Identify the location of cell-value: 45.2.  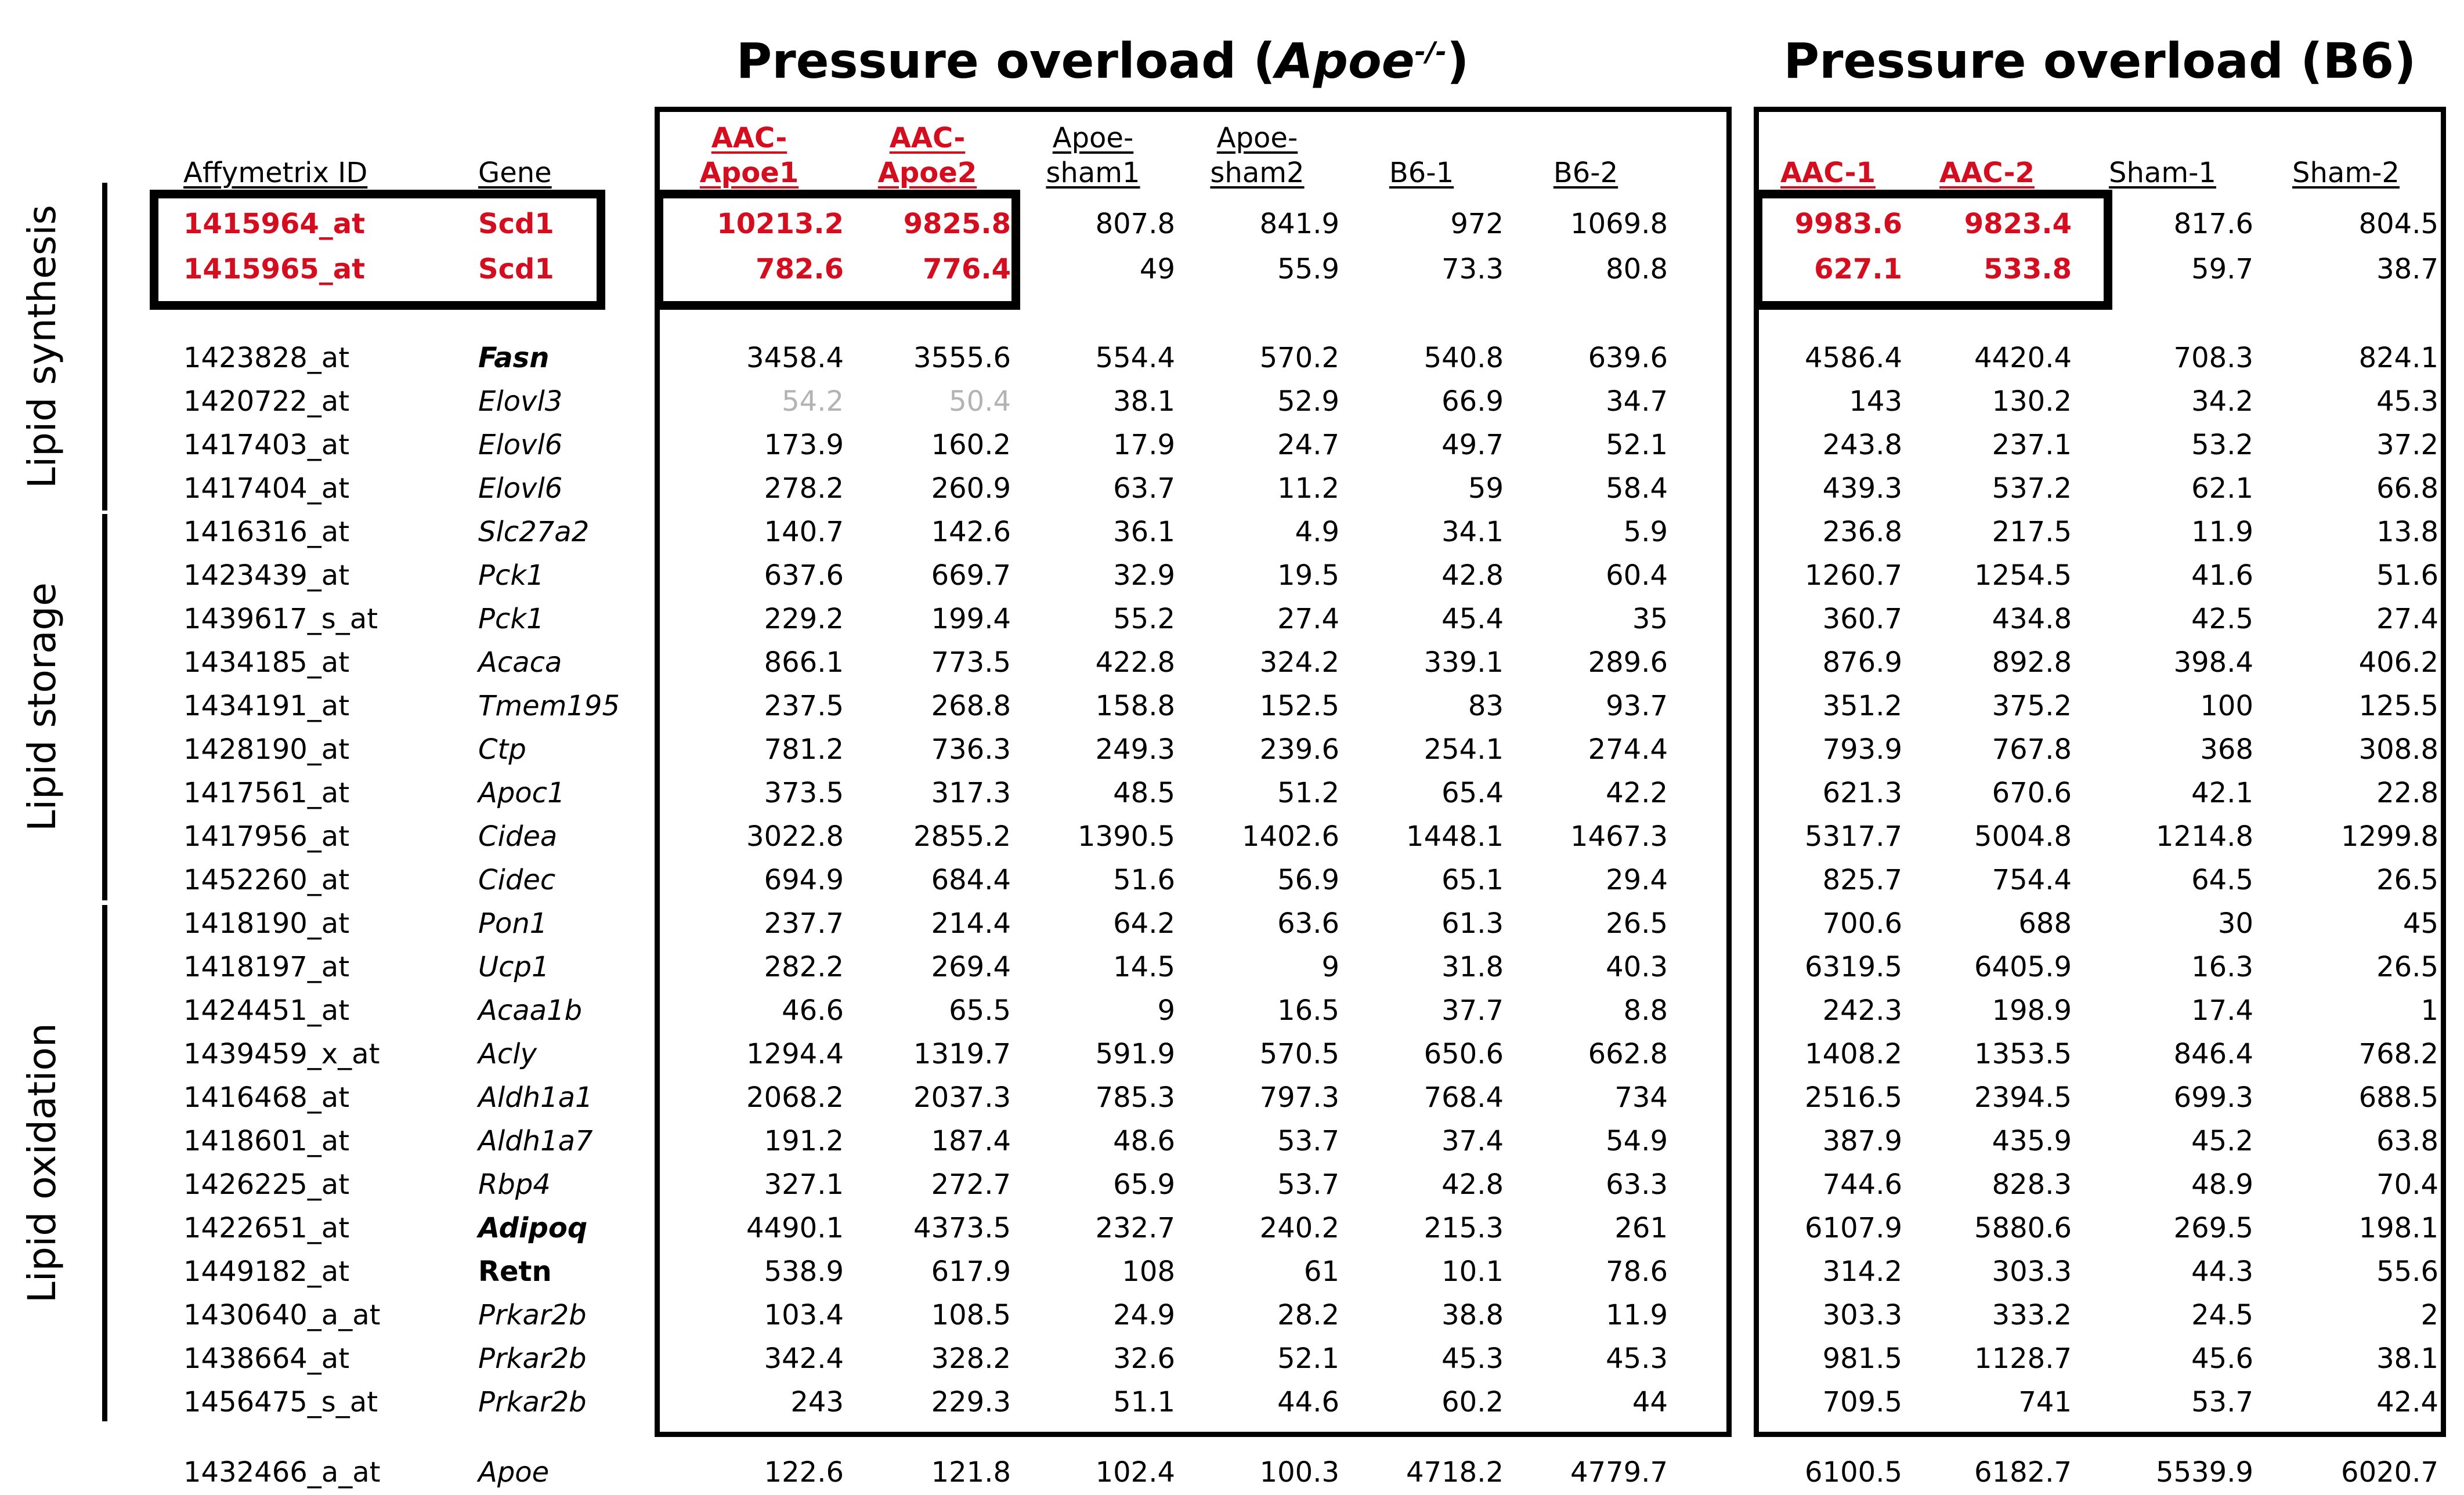
(2222, 1140).